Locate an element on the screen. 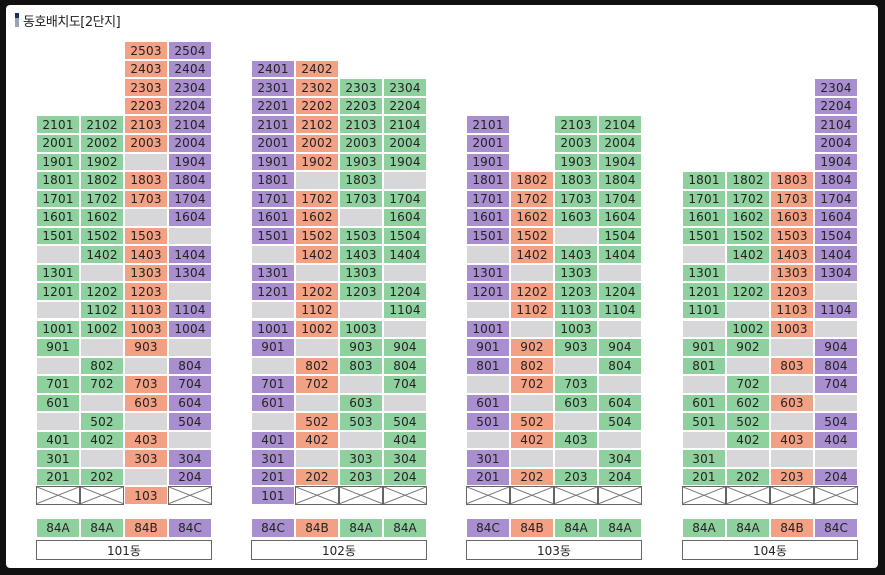  unit-cell: 303 is located at coordinates (361, 458).